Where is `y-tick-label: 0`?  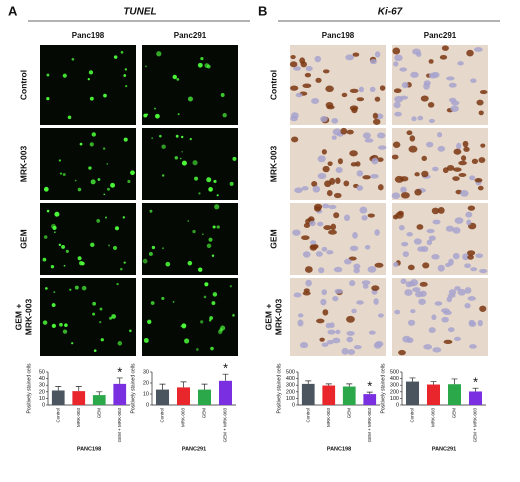 y-tick-label: 0 is located at coordinates (43, 405).